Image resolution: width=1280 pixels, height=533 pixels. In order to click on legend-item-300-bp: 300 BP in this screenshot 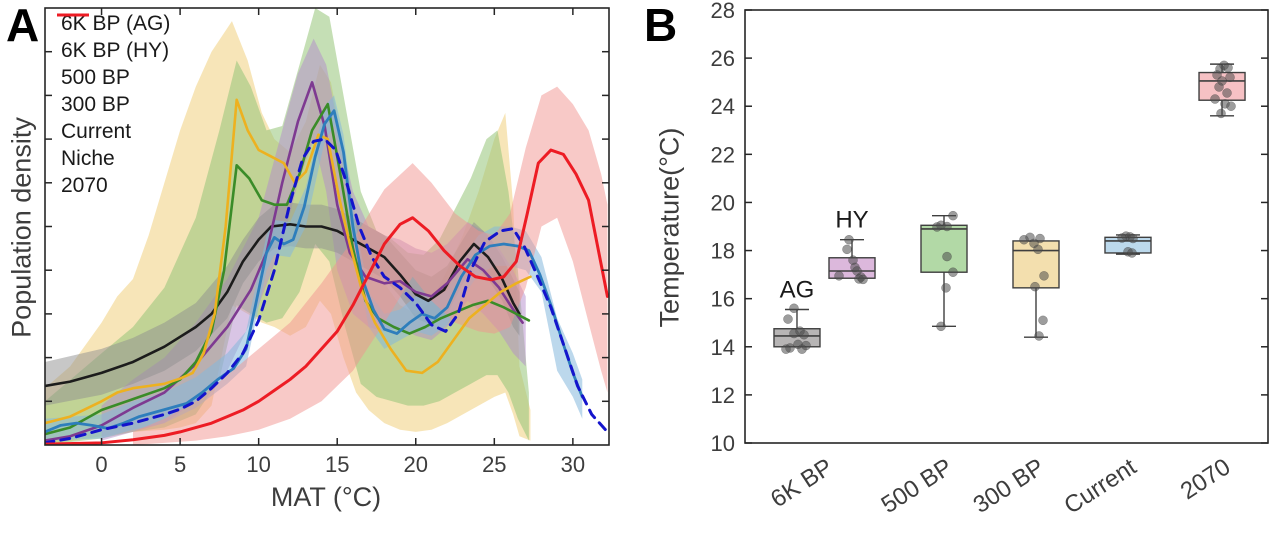, I will do `click(113, 65)`.